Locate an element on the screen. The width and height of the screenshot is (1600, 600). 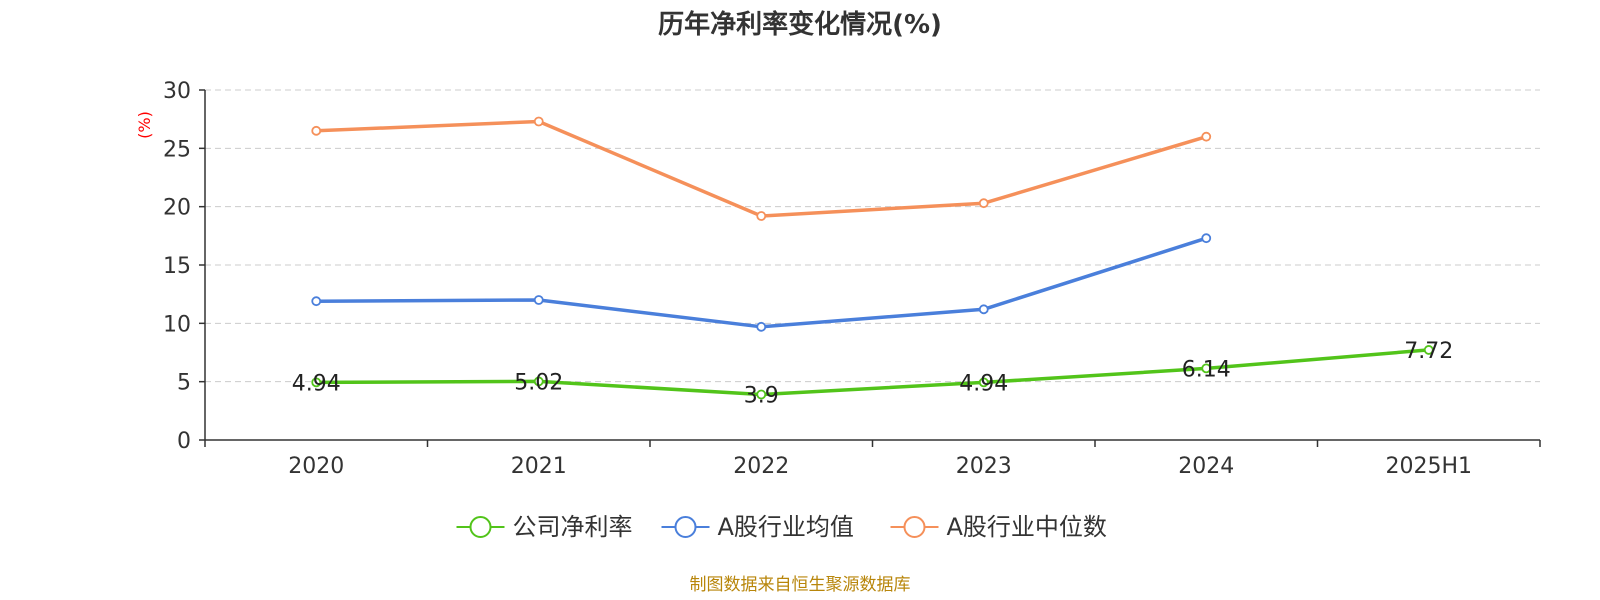
legend-item: A股行业中位数 is located at coordinates (998, 527).